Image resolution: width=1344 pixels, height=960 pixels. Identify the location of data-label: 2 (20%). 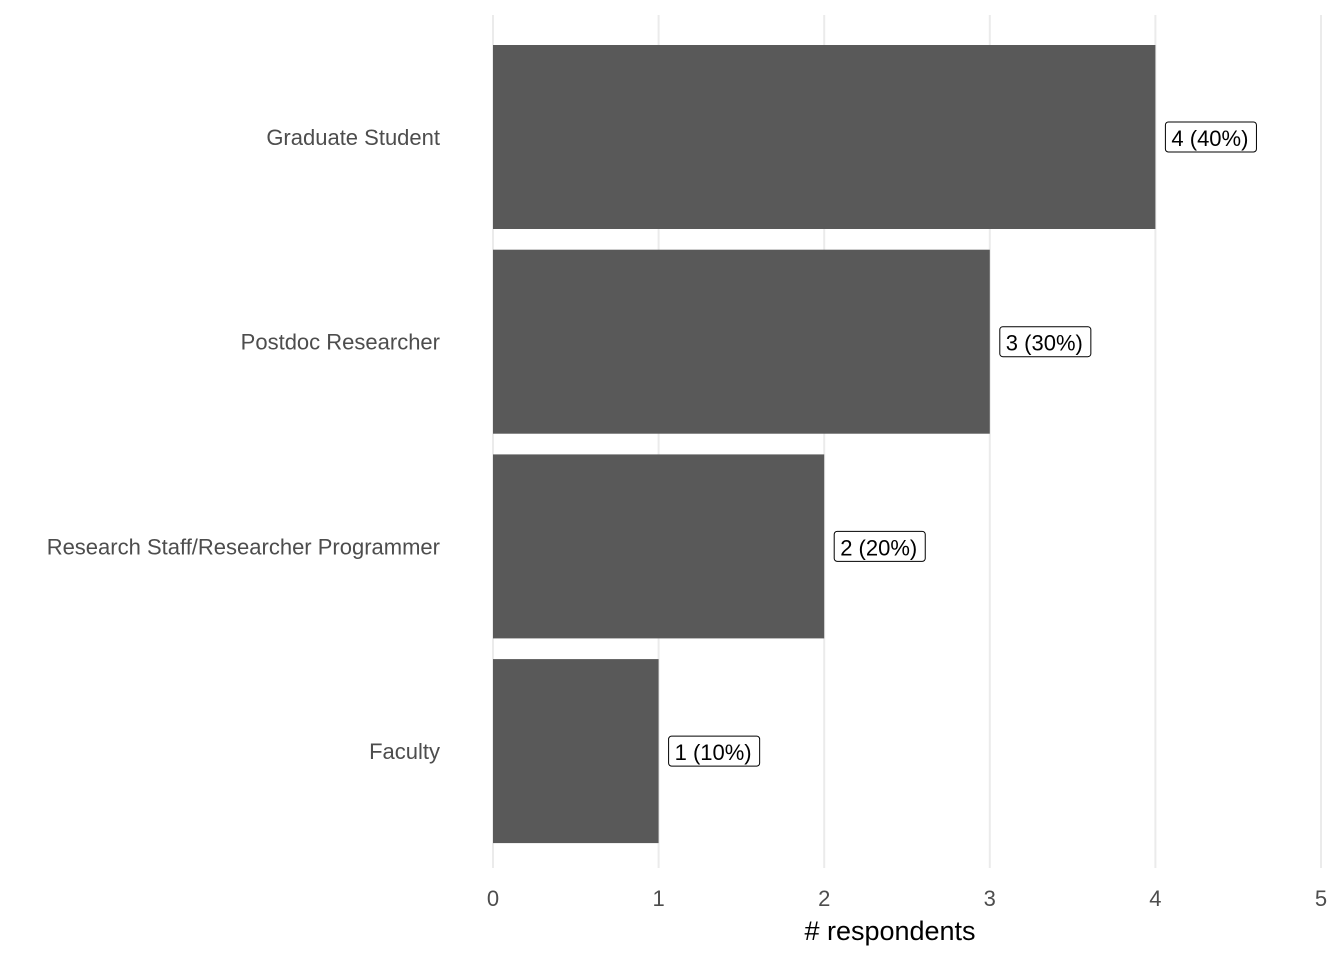
(879, 546).